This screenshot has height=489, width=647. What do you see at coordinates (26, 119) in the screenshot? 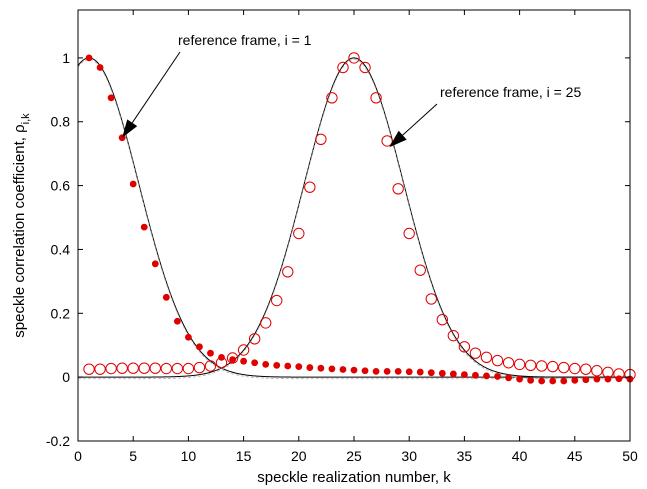
I see `y-axis-label-subscript: i,k` at bounding box center [26, 119].